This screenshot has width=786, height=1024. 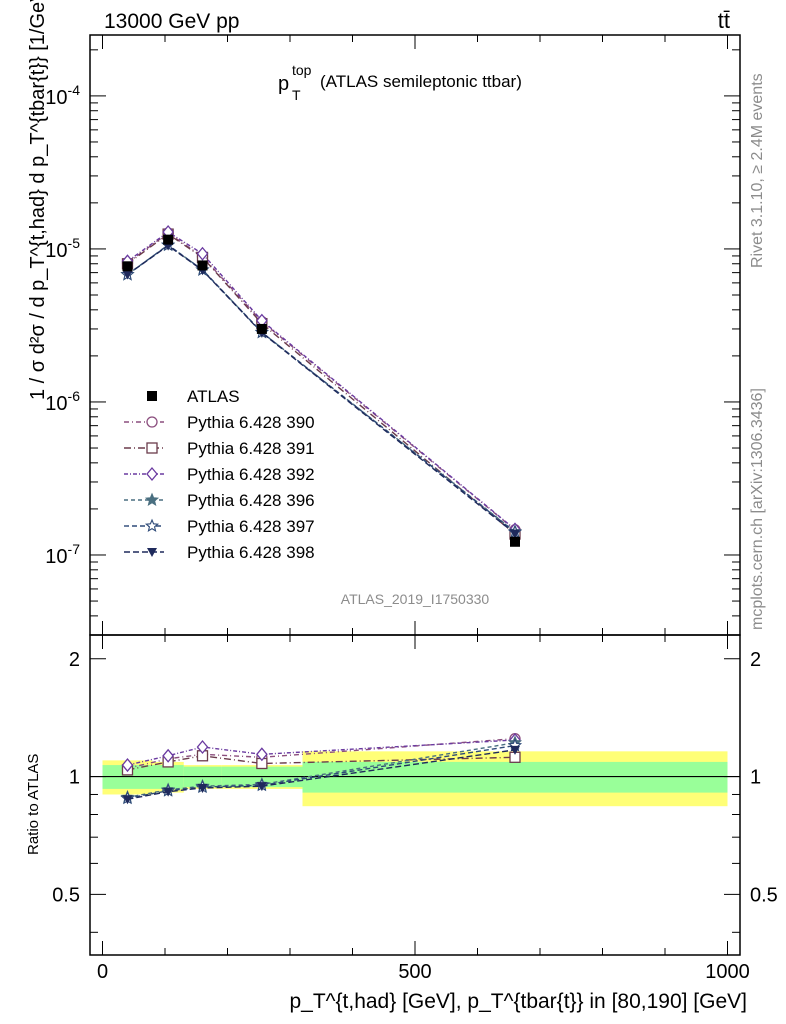 What do you see at coordinates (283, 84) in the screenshot?
I see `plot-title-main: p` at bounding box center [283, 84].